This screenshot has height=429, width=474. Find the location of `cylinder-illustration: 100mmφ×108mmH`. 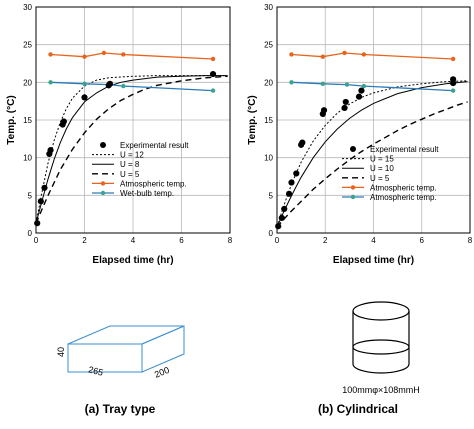

cylinder-illustration: 100mmφ×108mmH is located at coordinates (381, 348).